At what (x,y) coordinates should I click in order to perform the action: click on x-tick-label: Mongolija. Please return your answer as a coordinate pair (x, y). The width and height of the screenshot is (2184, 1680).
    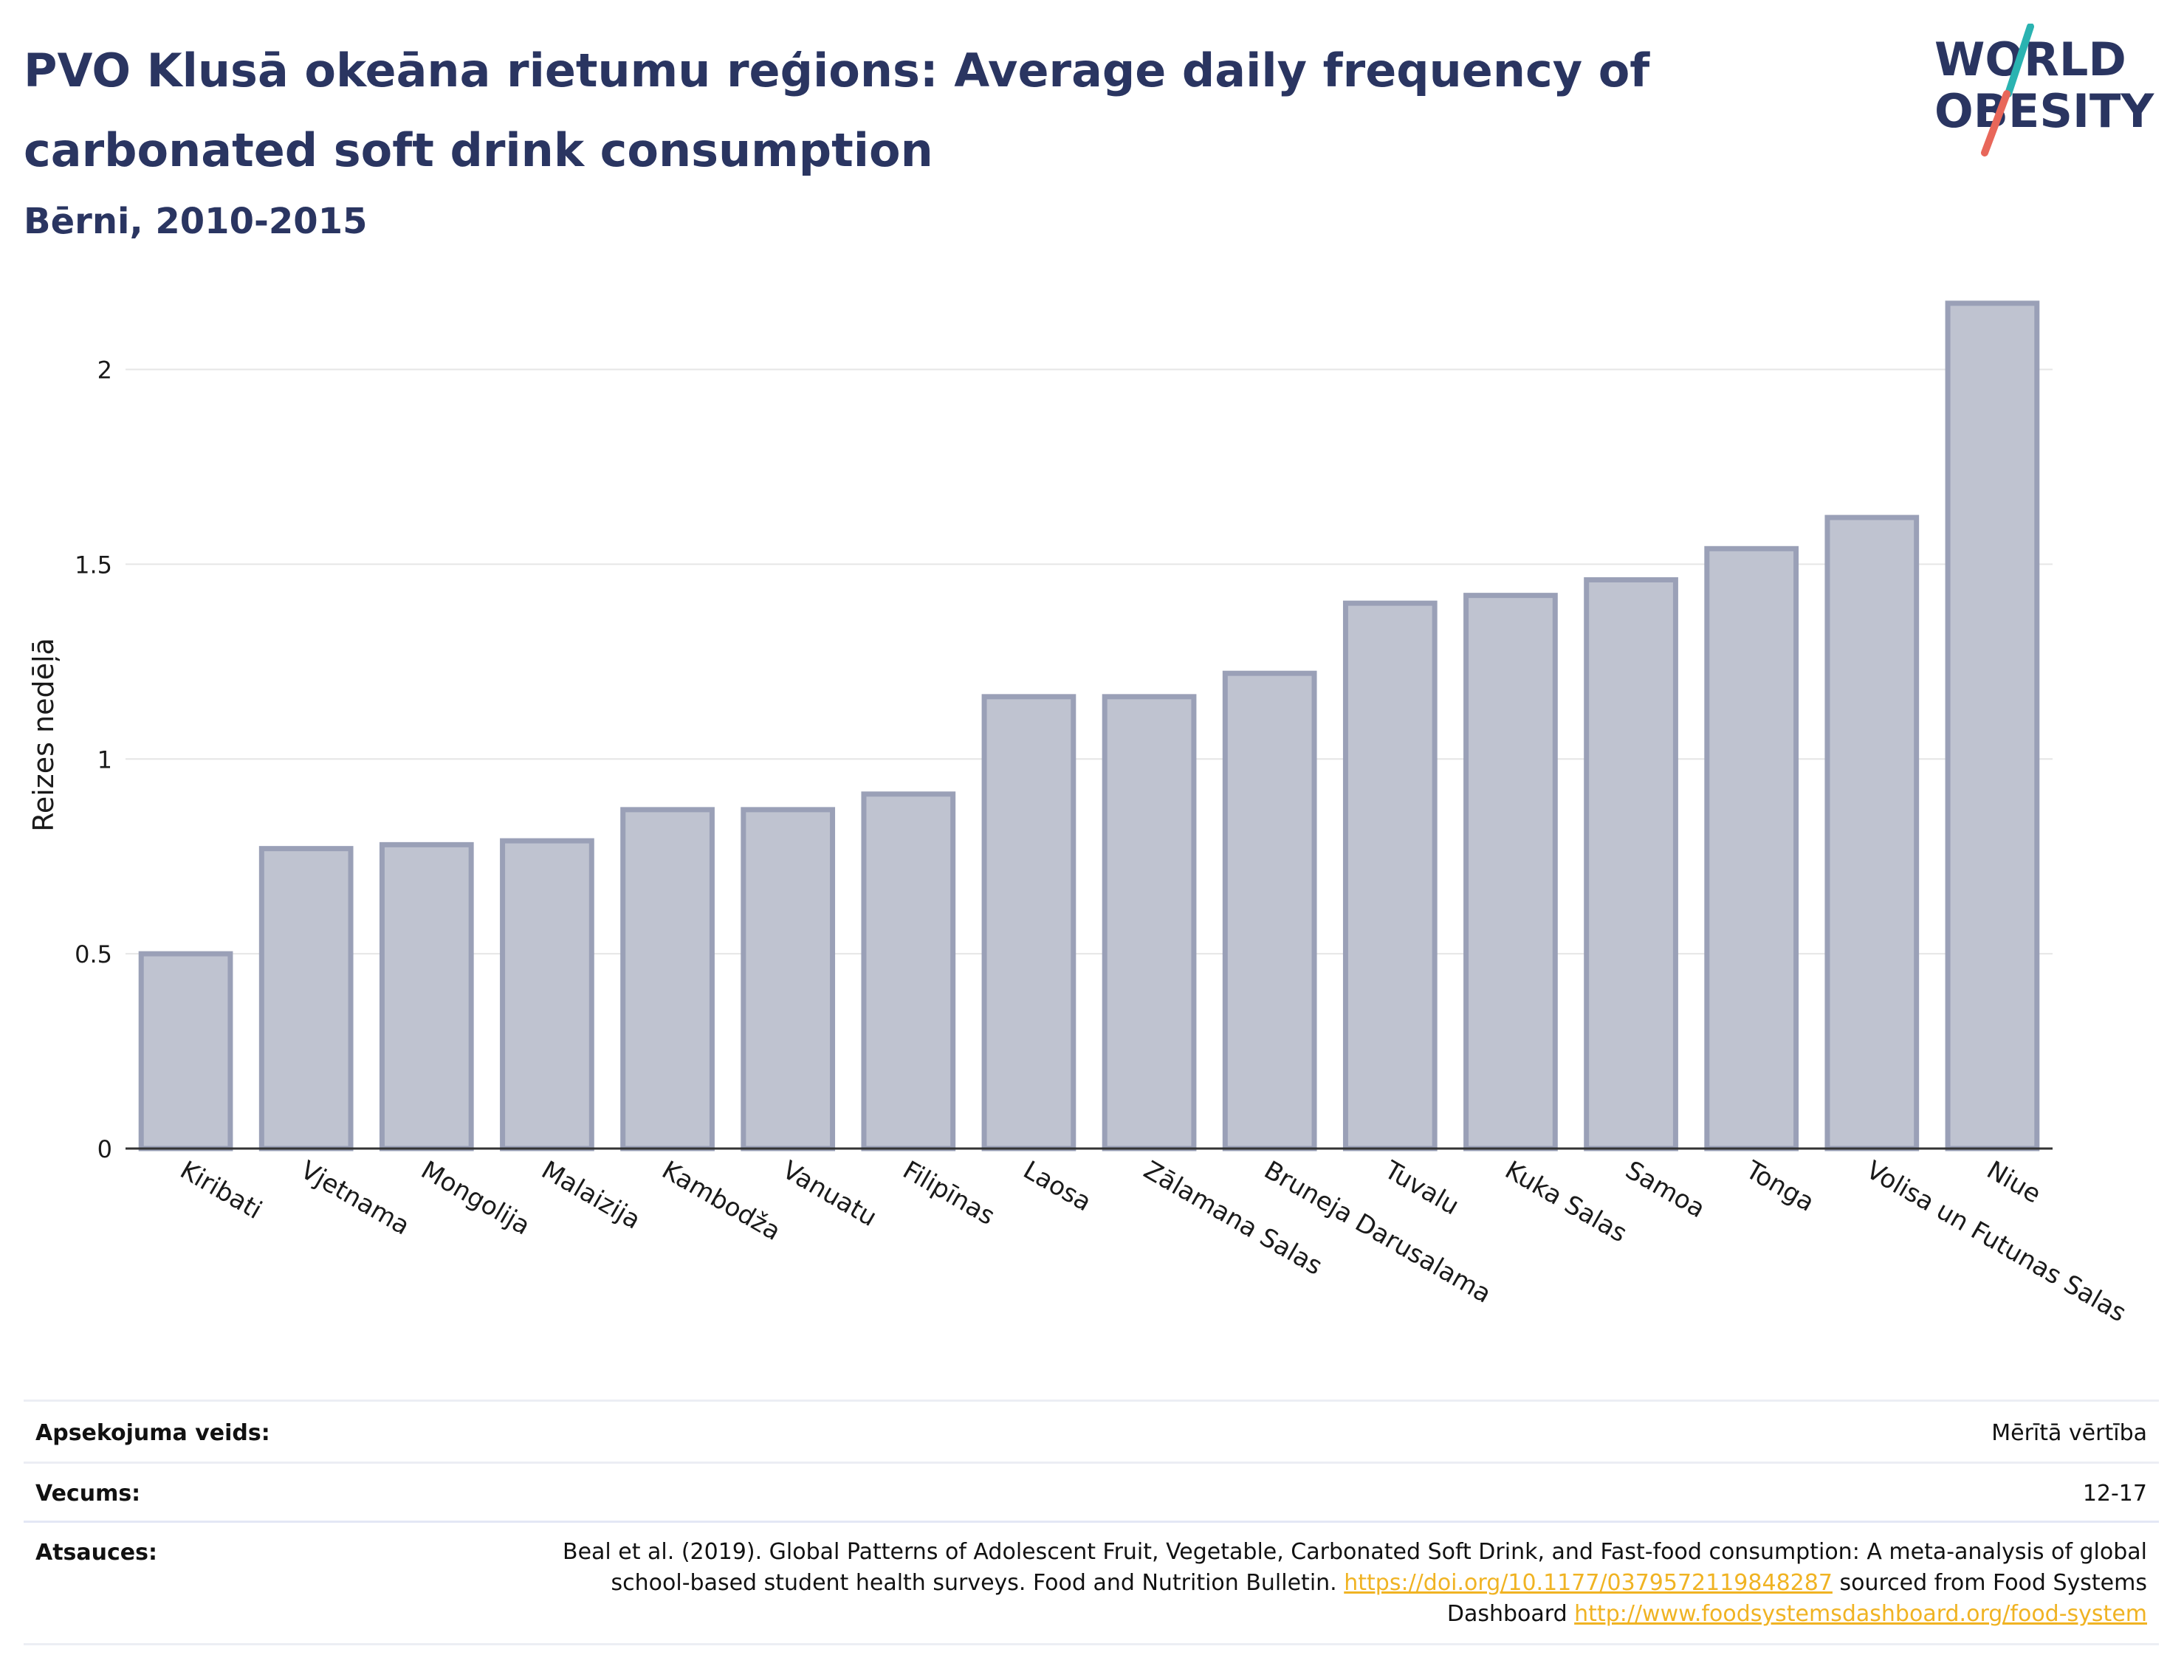
    Looking at the image, I should click on (476, 1198).